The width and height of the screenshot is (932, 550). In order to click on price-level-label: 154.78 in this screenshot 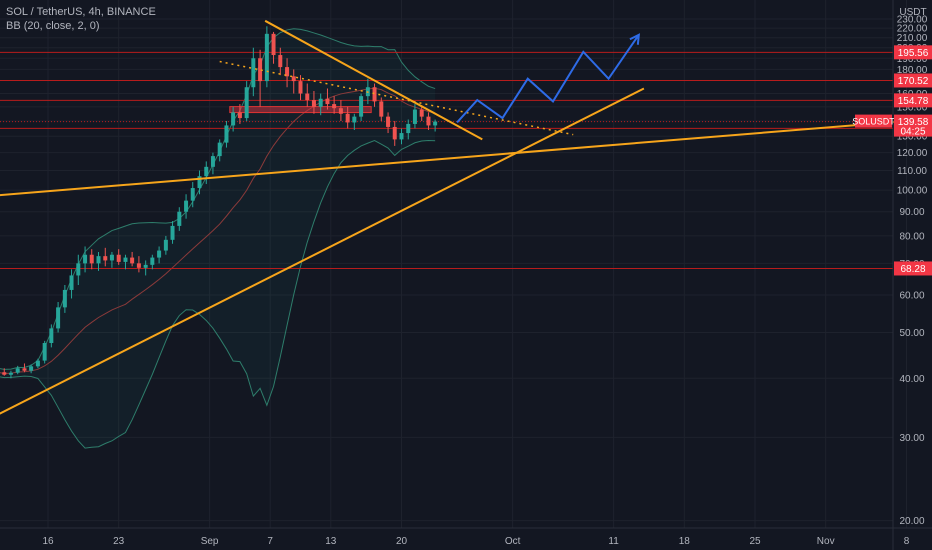, I will do `click(913, 101)`.